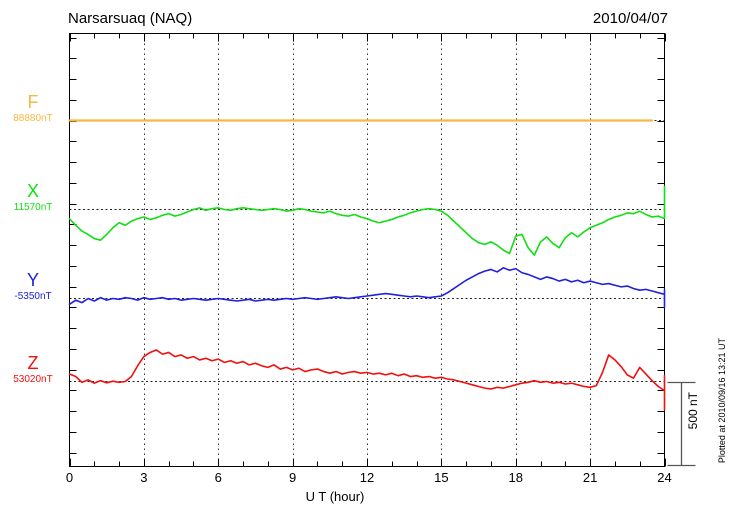  What do you see at coordinates (293, 477) in the screenshot?
I see `x-tick-label: 9` at bounding box center [293, 477].